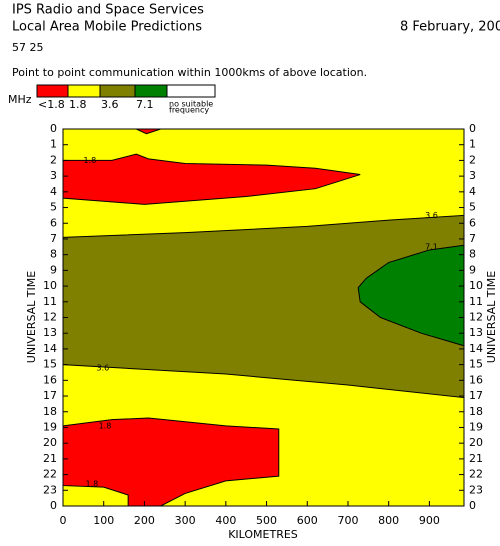 This screenshot has height=546, width=500. Describe the element at coordinates (50, 395) in the screenshot. I see `y-tick-label: 17` at that location.